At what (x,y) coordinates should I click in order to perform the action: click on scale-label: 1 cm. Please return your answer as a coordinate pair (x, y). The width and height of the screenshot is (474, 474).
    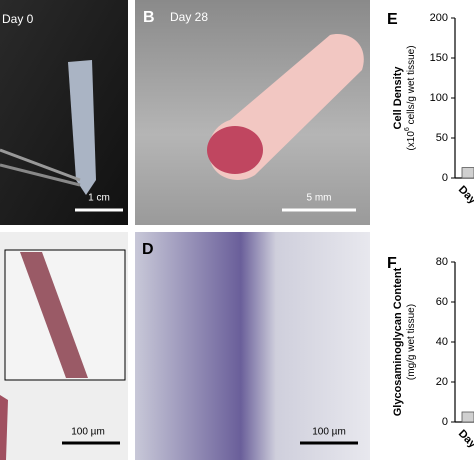
    Looking at the image, I should click on (99, 198).